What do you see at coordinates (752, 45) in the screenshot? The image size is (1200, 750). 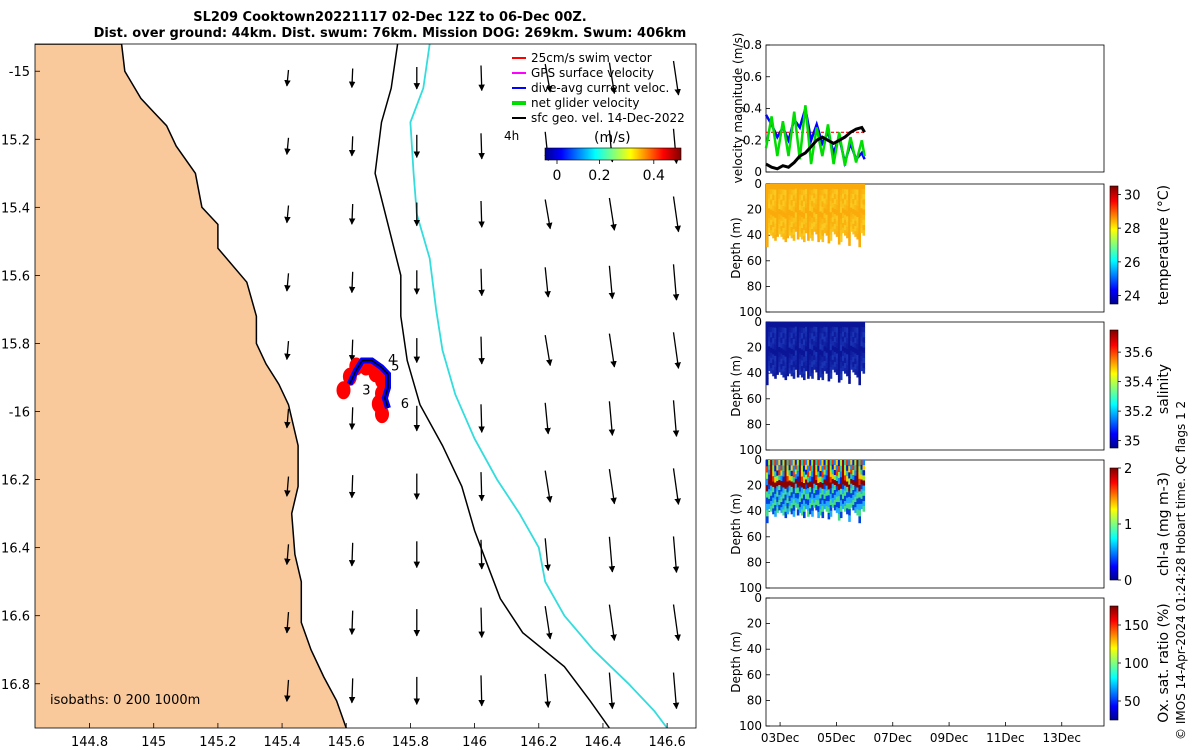 I see `velocity-y-tick: 0.8` at bounding box center [752, 45].